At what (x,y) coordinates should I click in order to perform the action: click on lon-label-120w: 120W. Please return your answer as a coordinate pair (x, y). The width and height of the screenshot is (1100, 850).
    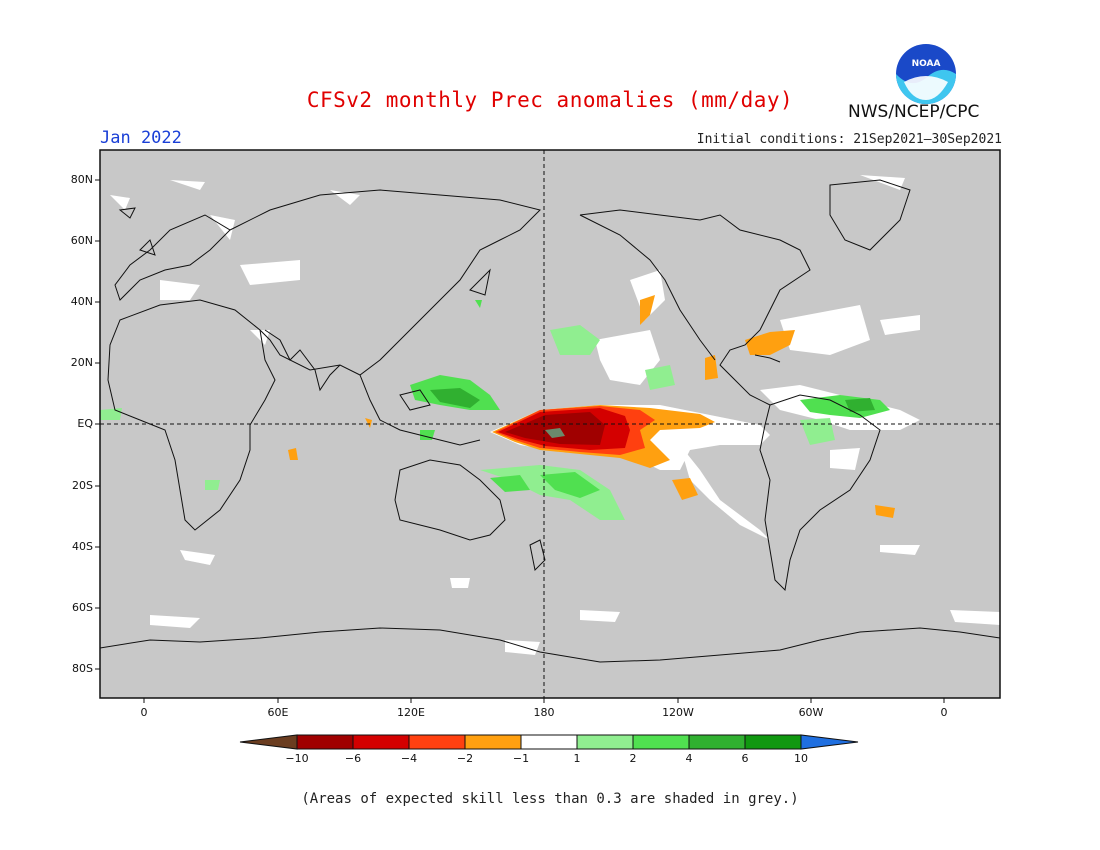
    Looking at the image, I should click on (678, 712).